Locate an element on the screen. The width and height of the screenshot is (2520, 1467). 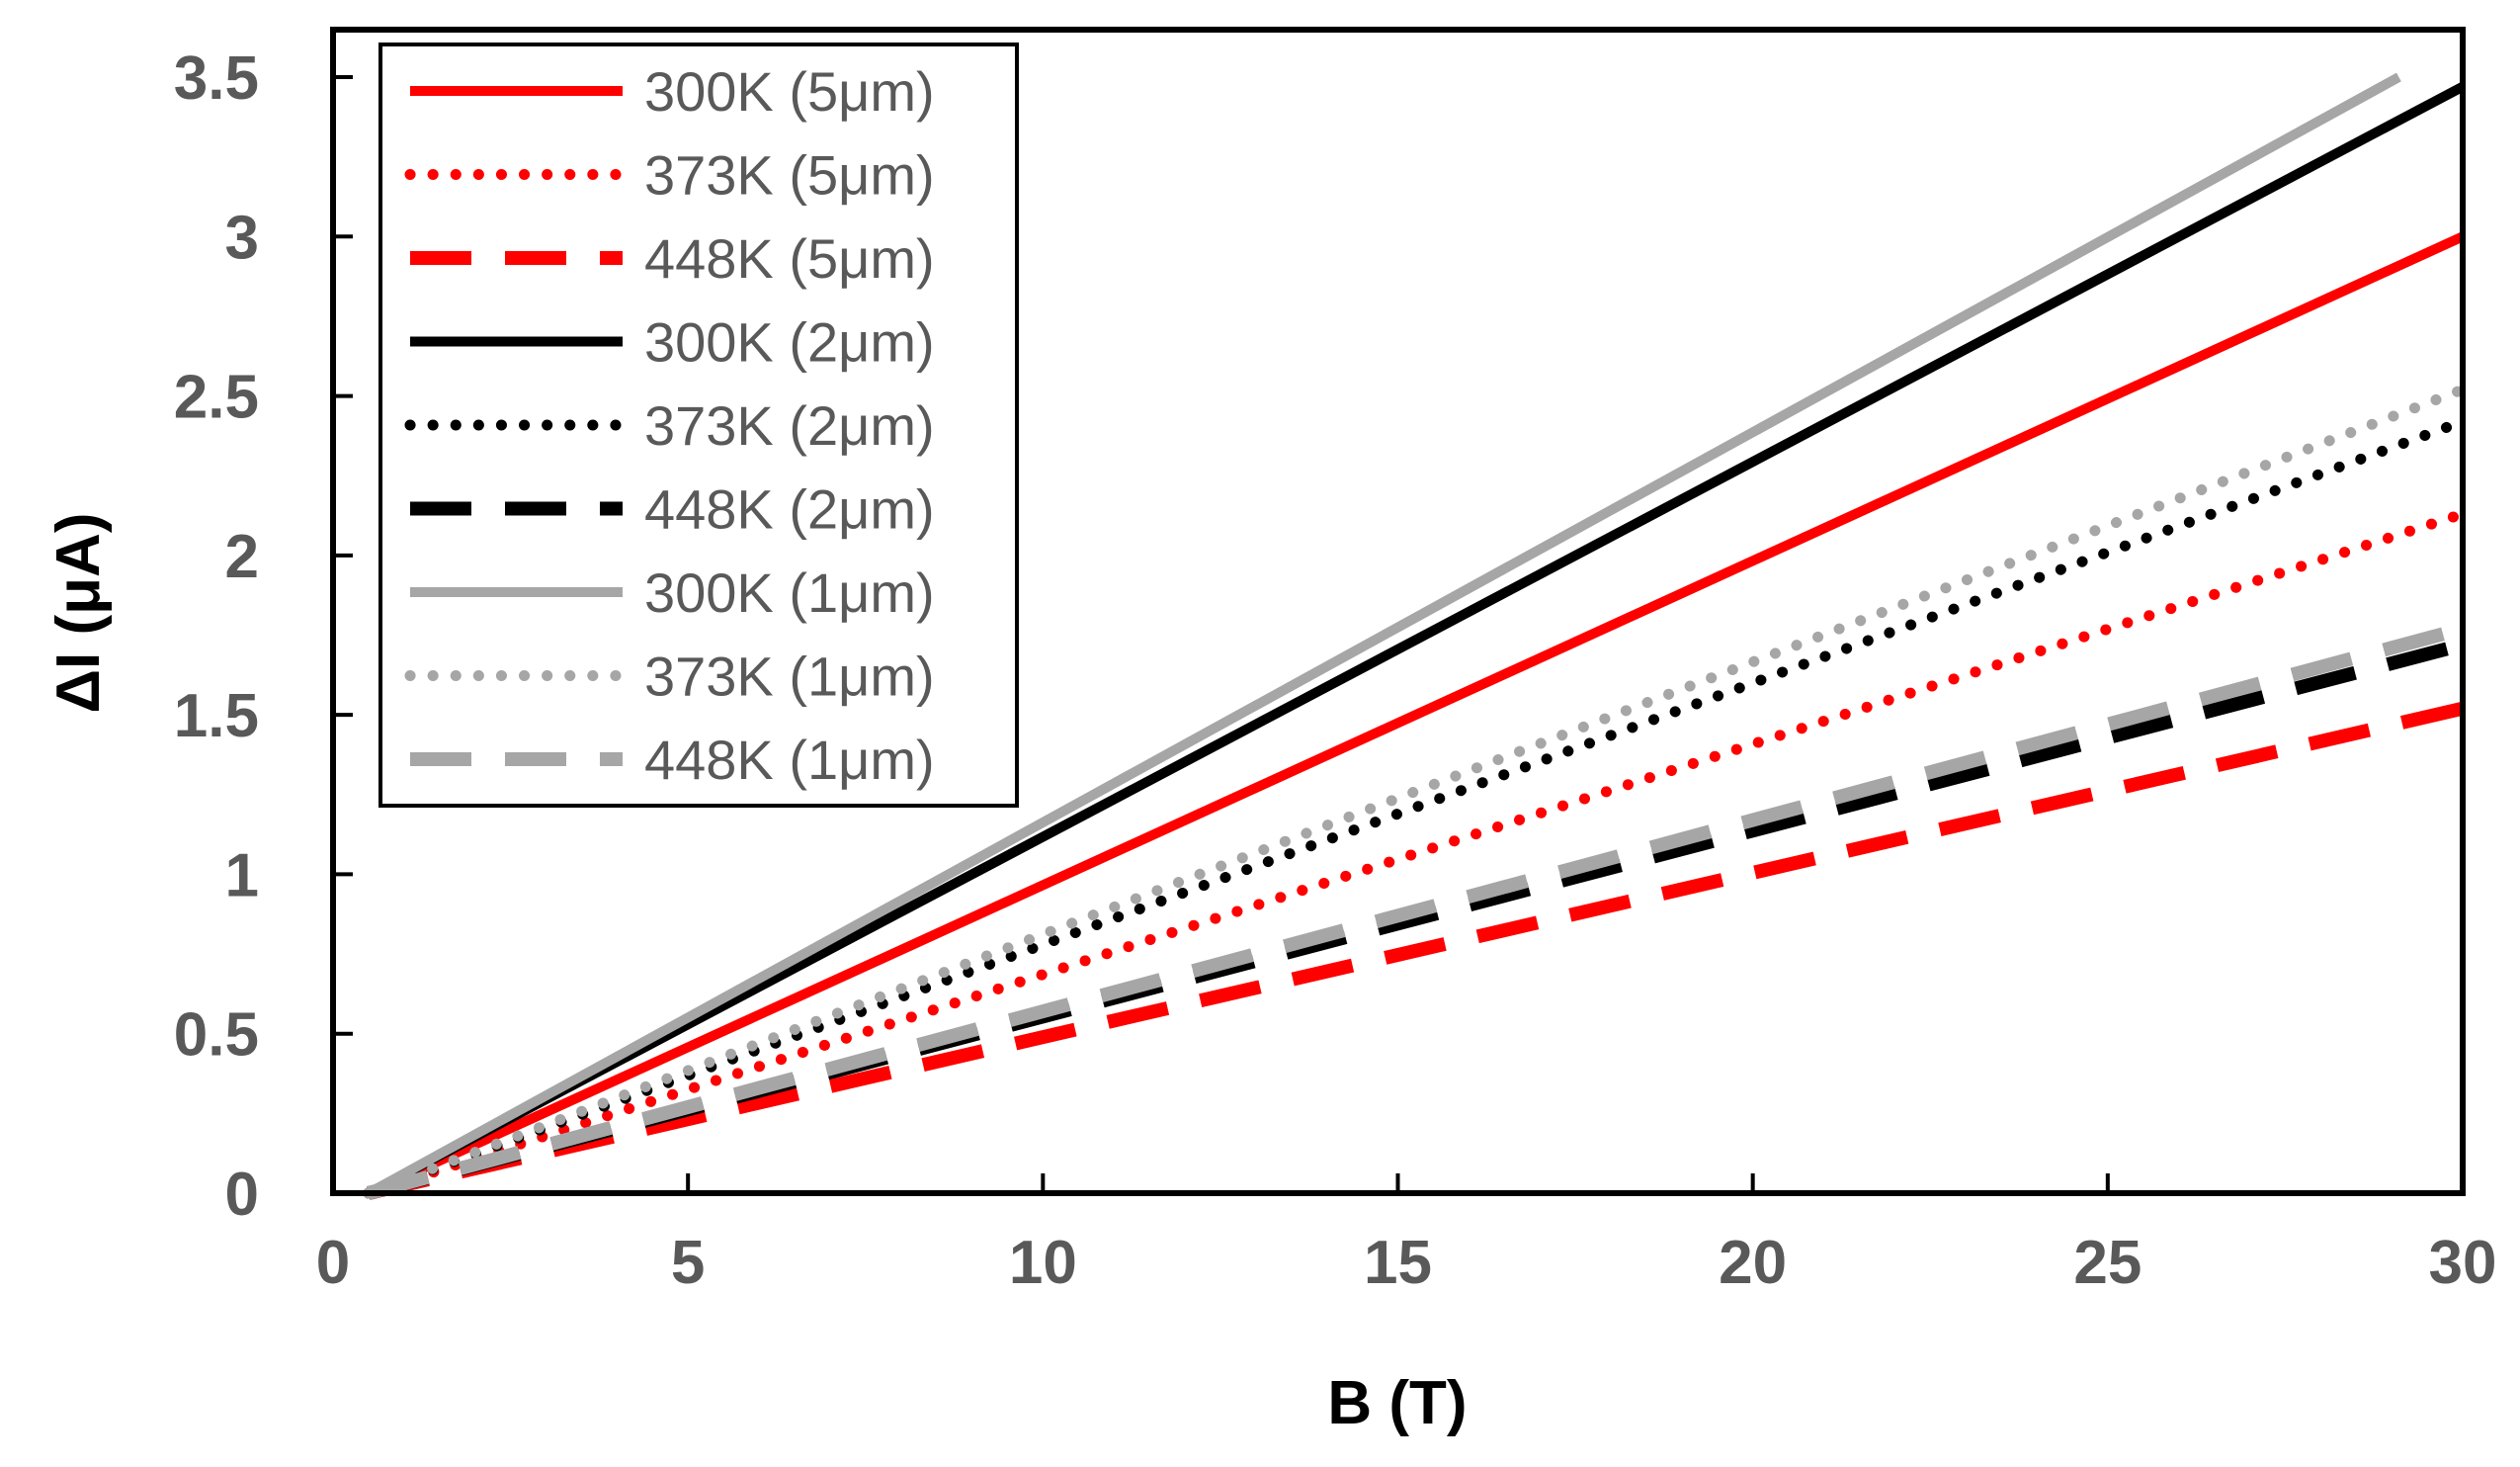
legend-label-7: 300K (1μm) is located at coordinates (789, 592).